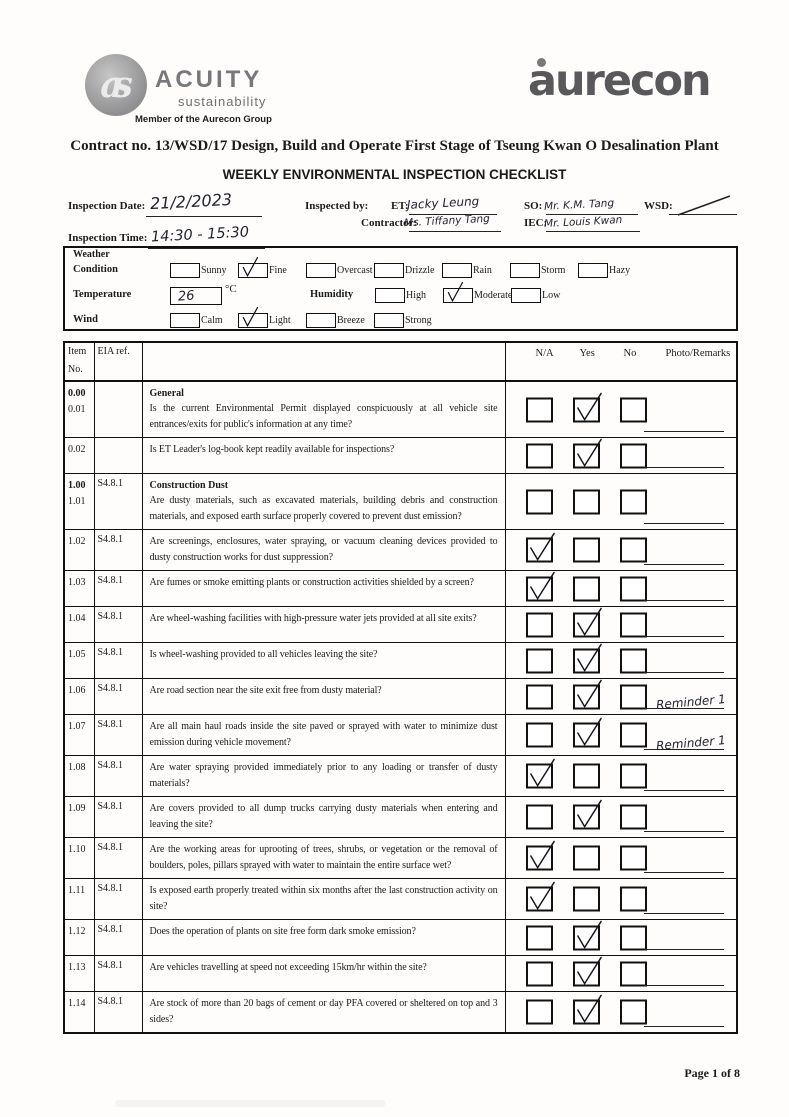 Image resolution: width=789 pixels, height=1117 pixels. Describe the element at coordinates (551, 295) in the screenshot. I see `weather-option-label: Low` at that location.